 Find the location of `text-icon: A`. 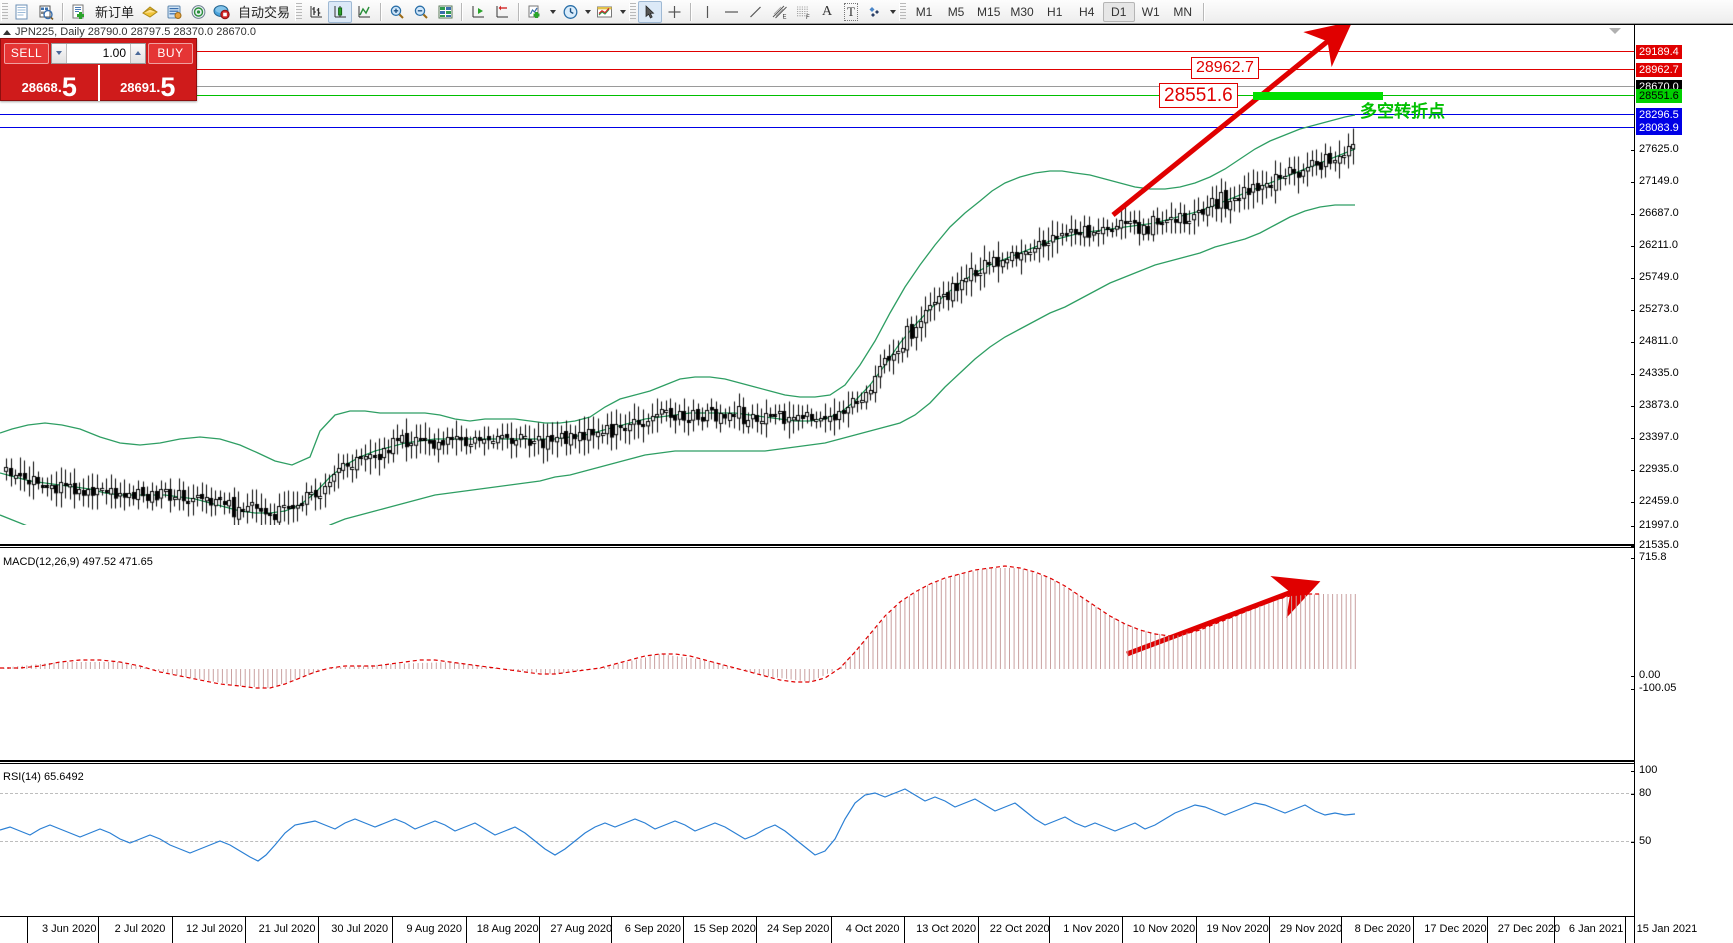

text-icon: A is located at coordinates (827, 12).